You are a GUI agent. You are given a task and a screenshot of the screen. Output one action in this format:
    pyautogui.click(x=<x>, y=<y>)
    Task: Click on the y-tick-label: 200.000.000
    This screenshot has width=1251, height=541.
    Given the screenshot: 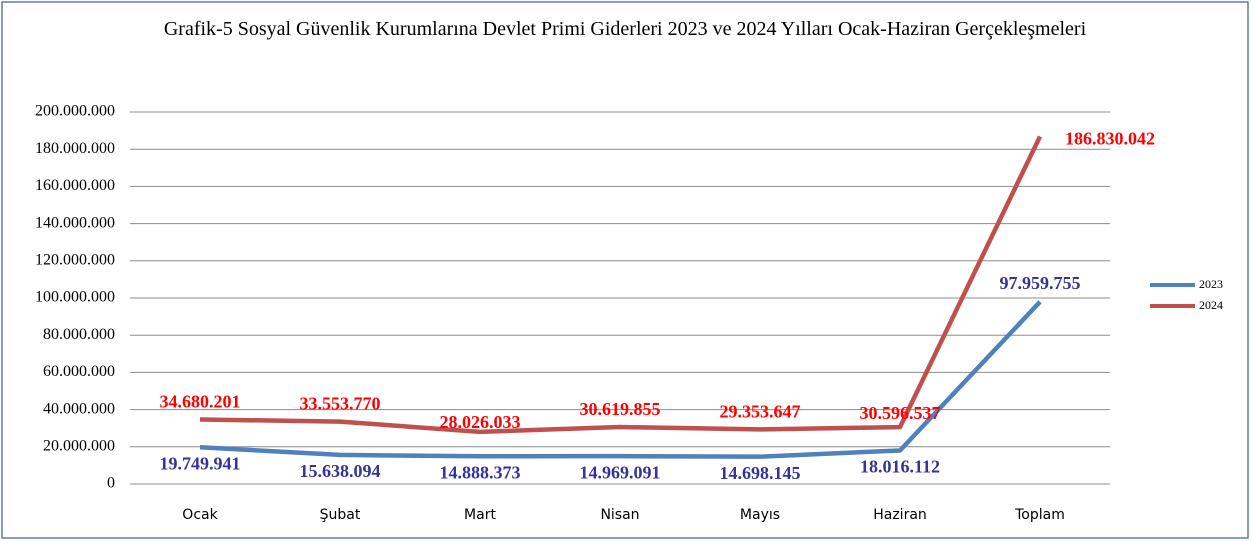 What is the action you would take?
    pyautogui.click(x=75, y=111)
    